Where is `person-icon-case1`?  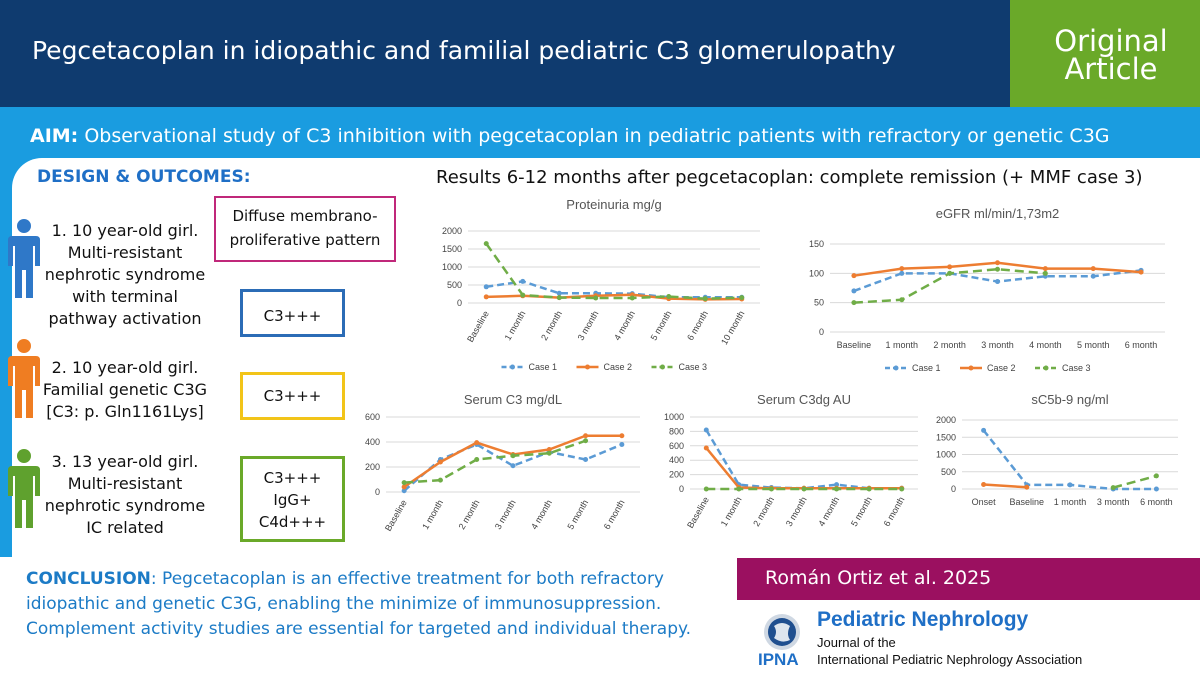
person-icon-case1 is located at coordinates (24, 258).